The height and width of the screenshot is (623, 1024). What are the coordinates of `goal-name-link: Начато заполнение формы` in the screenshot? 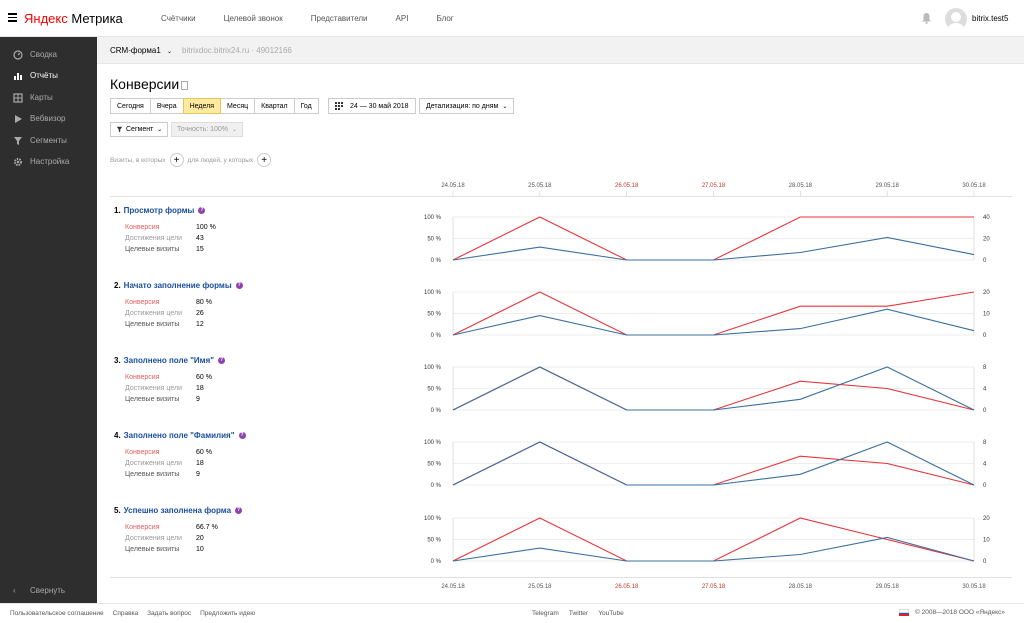 It's located at (177, 285).